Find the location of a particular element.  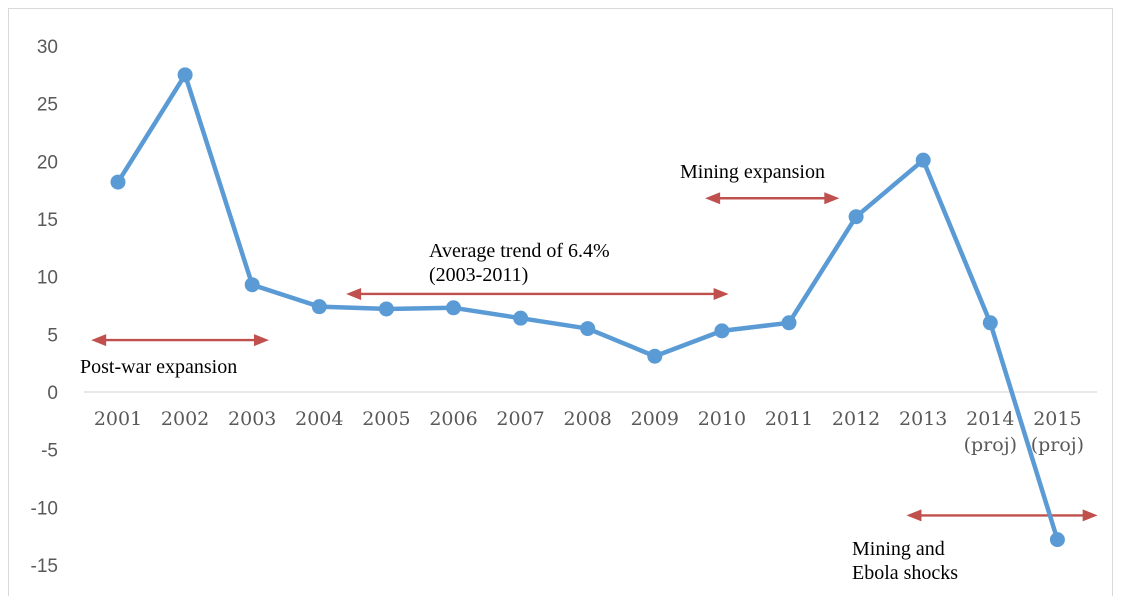

x-tick-label: 2007 is located at coordinates (520, 419).